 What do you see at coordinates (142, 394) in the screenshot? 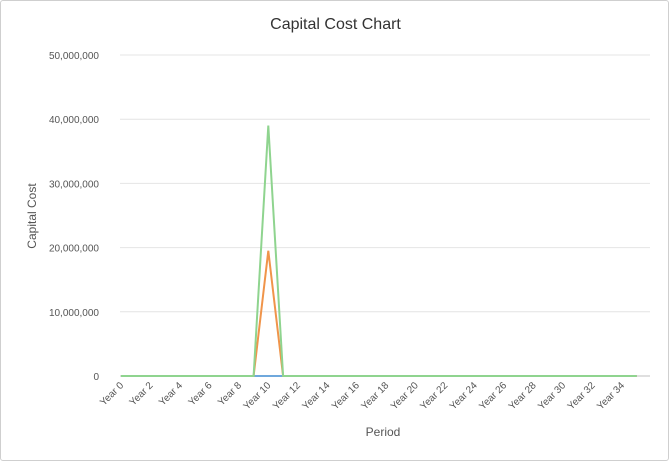
I see `x-tick-label: Year 2` at bounding box center [142, 394].